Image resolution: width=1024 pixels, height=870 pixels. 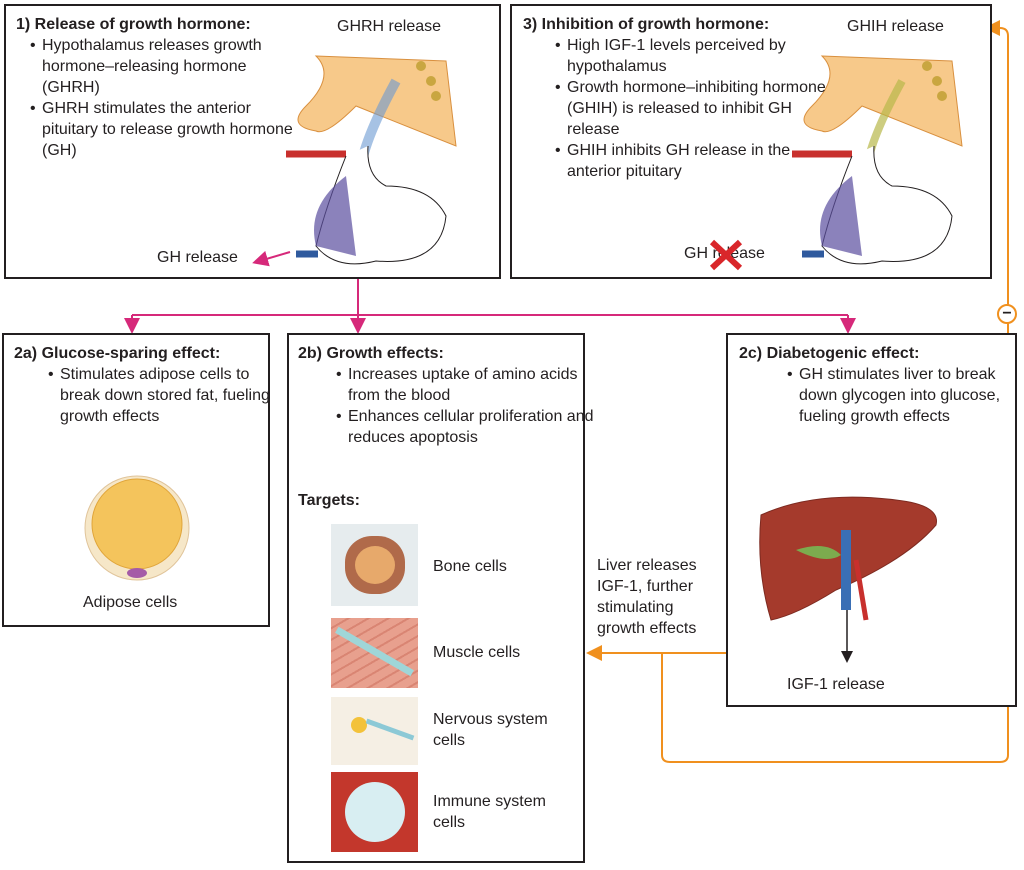 What do you see at coordinates (374, 812) in the screenshot?
I see `immune-cell-image` at bounding box center [374, 812].